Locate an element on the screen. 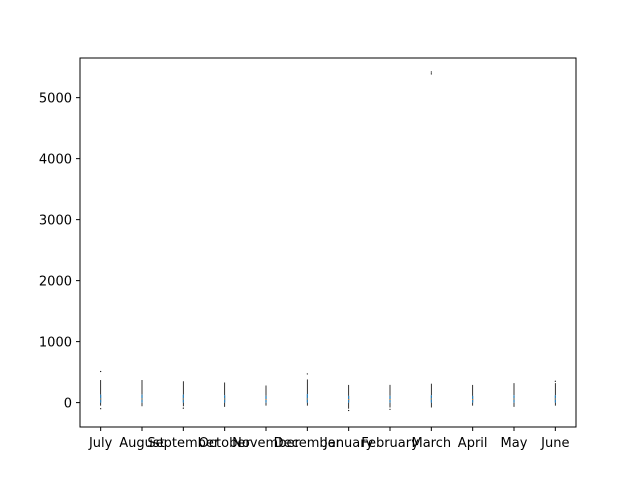 This screenshot has height=484, width=640. box-october is located at coordinates (225, 394).